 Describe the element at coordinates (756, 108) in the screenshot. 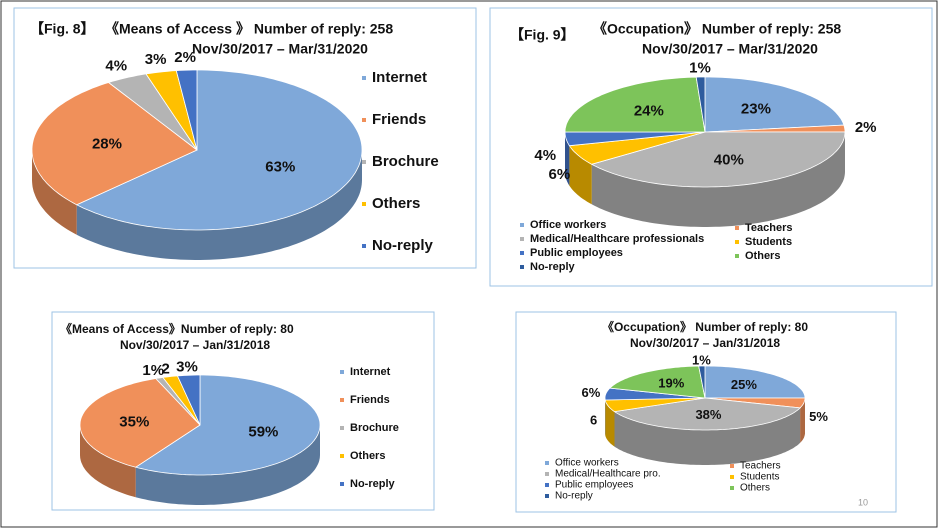

I see `data-label: 23%` at that location.